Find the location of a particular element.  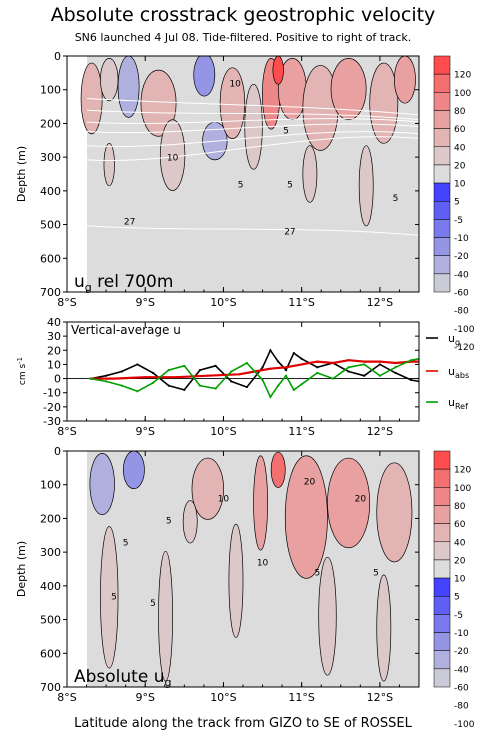

middle-ylabel: cm s-1 is located at coordinates (22, 371).